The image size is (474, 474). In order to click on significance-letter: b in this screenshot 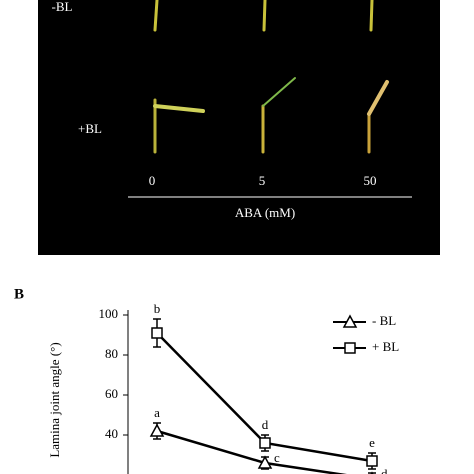, I will do `click(157, 308)`.